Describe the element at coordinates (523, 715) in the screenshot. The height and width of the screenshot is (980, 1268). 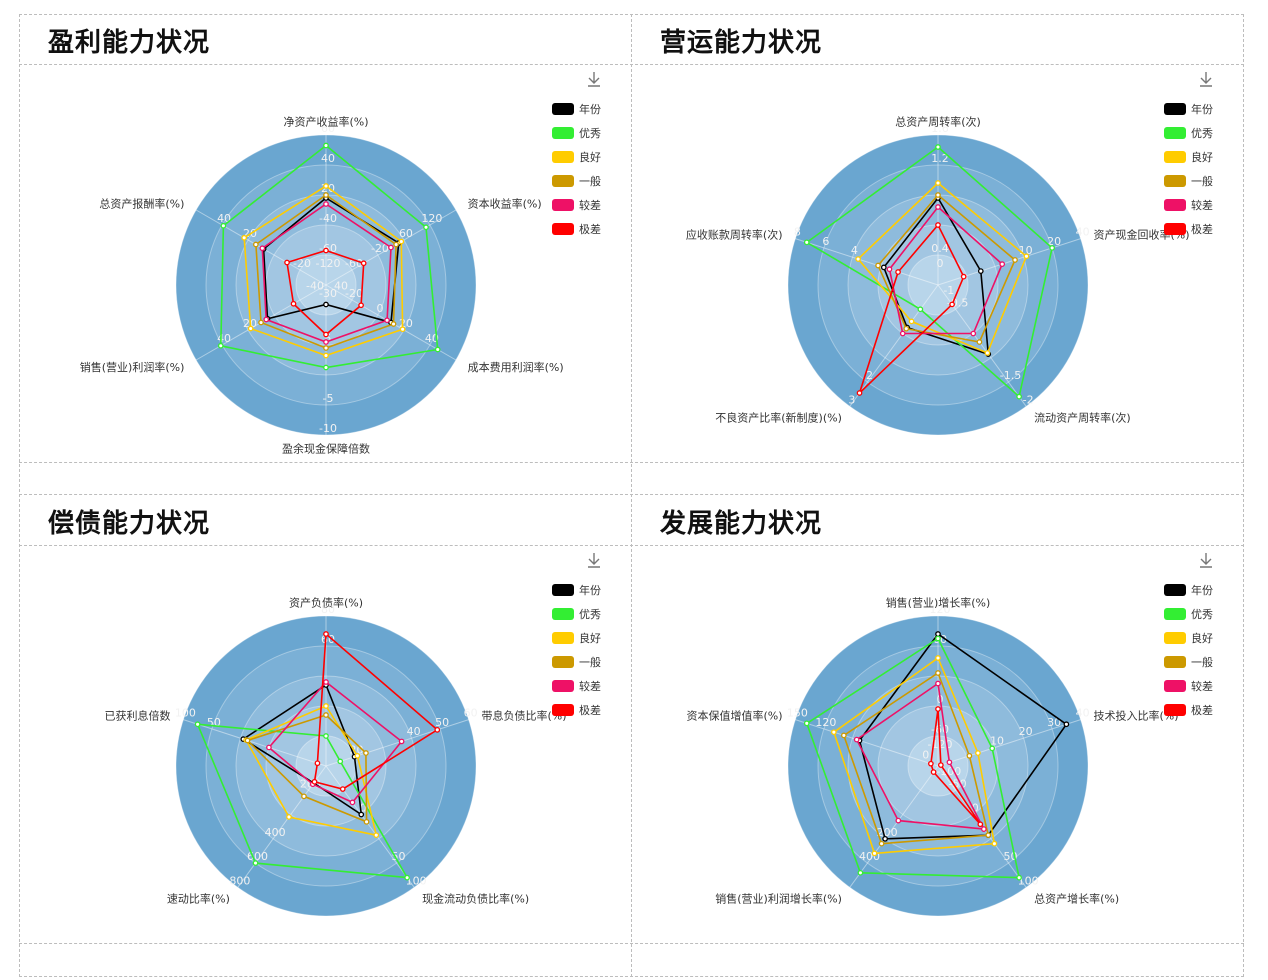
I see `radar-indicator-label: 带息负债比率(%)` at that location.